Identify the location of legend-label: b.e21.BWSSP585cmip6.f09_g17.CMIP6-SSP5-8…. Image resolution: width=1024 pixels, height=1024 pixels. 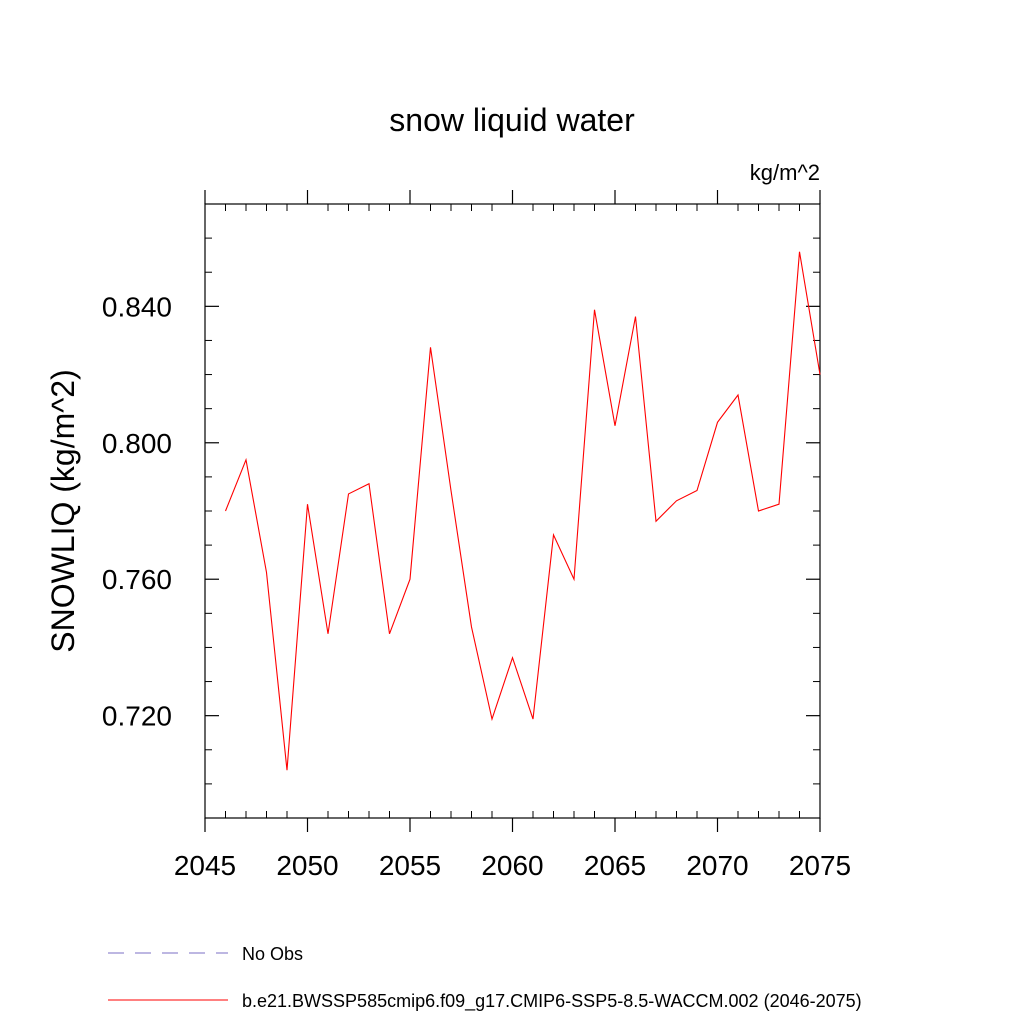
(552, 1001).